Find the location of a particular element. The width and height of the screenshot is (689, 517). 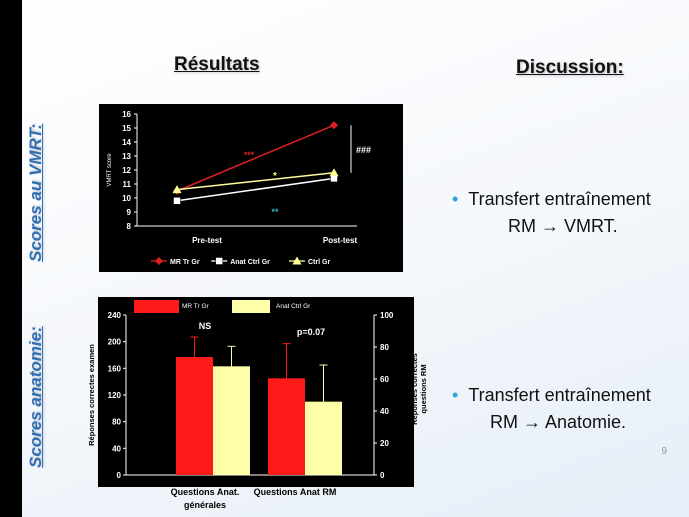

x-tick-label-line1: Questions Anat RM is located at coordinates (295, 492).